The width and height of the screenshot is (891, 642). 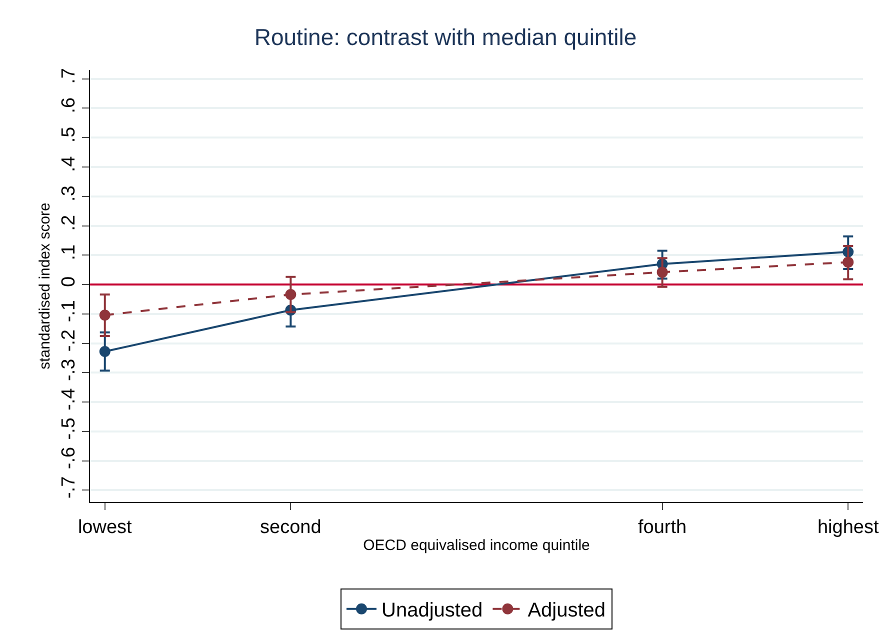 What do you see at coordinates (69, 164) in the screenshot?
I see `y-tick-label: .4` at bounding box center [69, 164].